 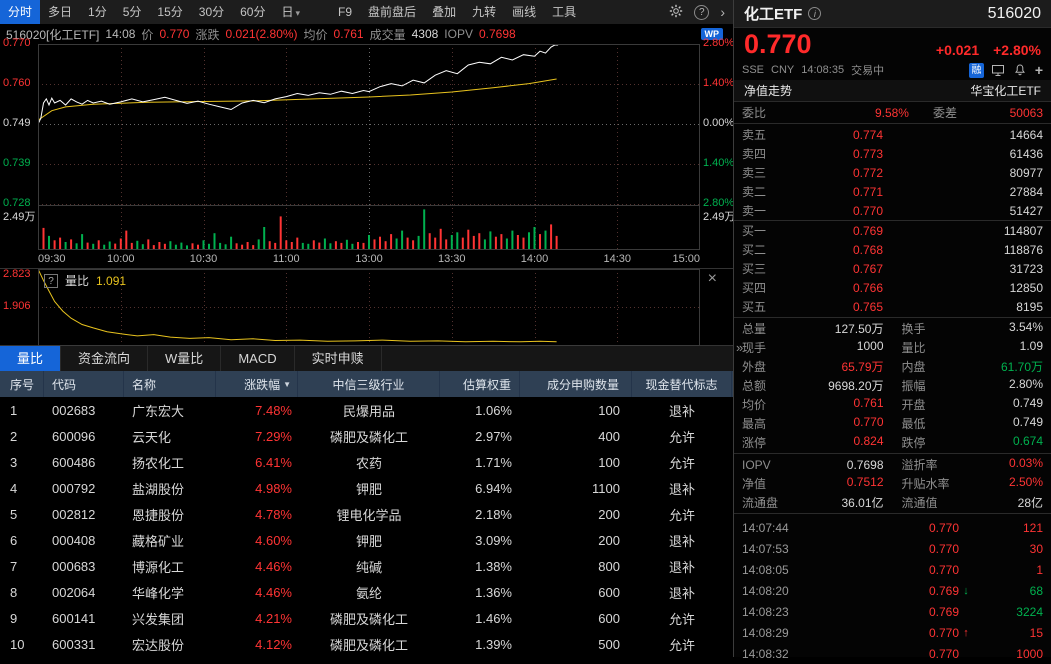 What do you see at coordinates (892, 249) in the screenshot?
I see `bid-row: 买二 0.768 118876` at bounding box center [892, 249].